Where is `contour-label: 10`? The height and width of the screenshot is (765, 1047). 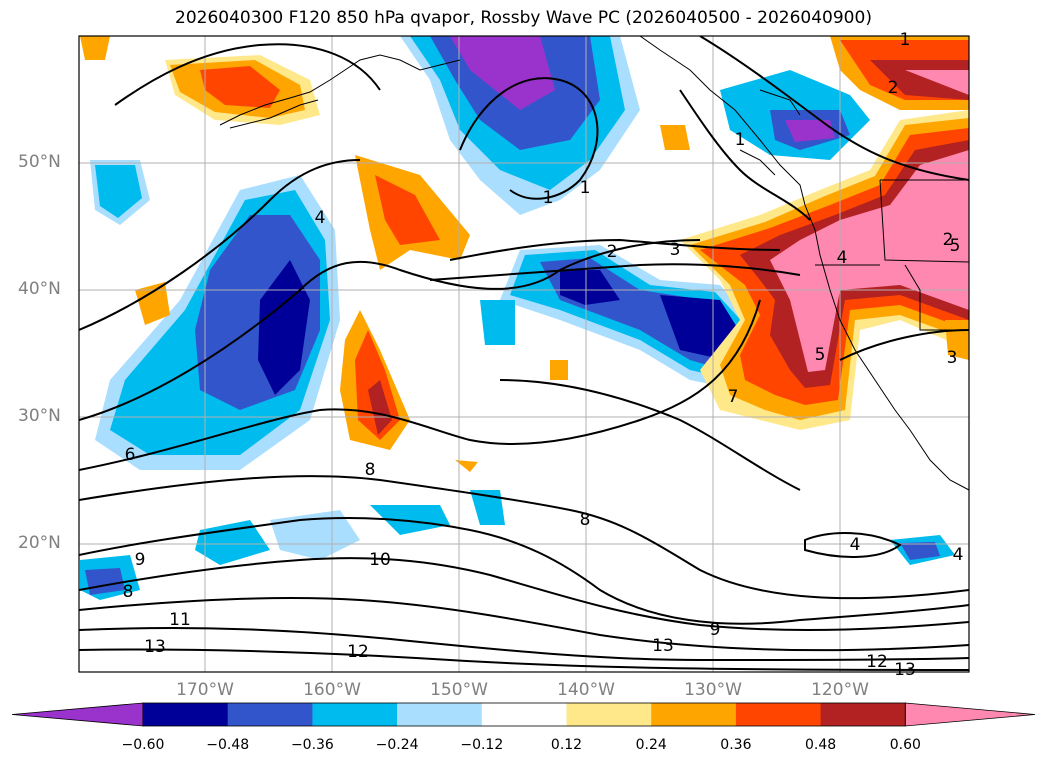 contour-label: 10 is located at coordinates (380, 560).